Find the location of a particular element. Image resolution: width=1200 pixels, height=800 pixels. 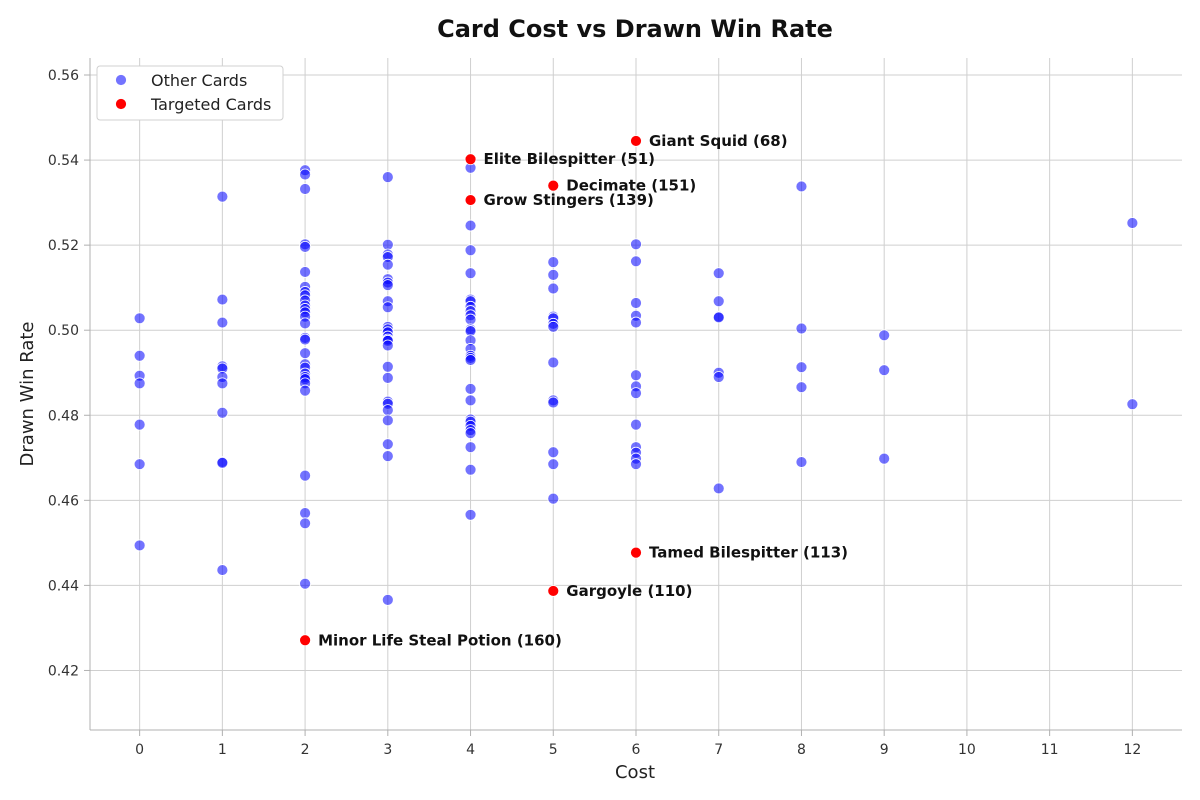

legend-marker-other-cards is located at coordinates (121, 80).